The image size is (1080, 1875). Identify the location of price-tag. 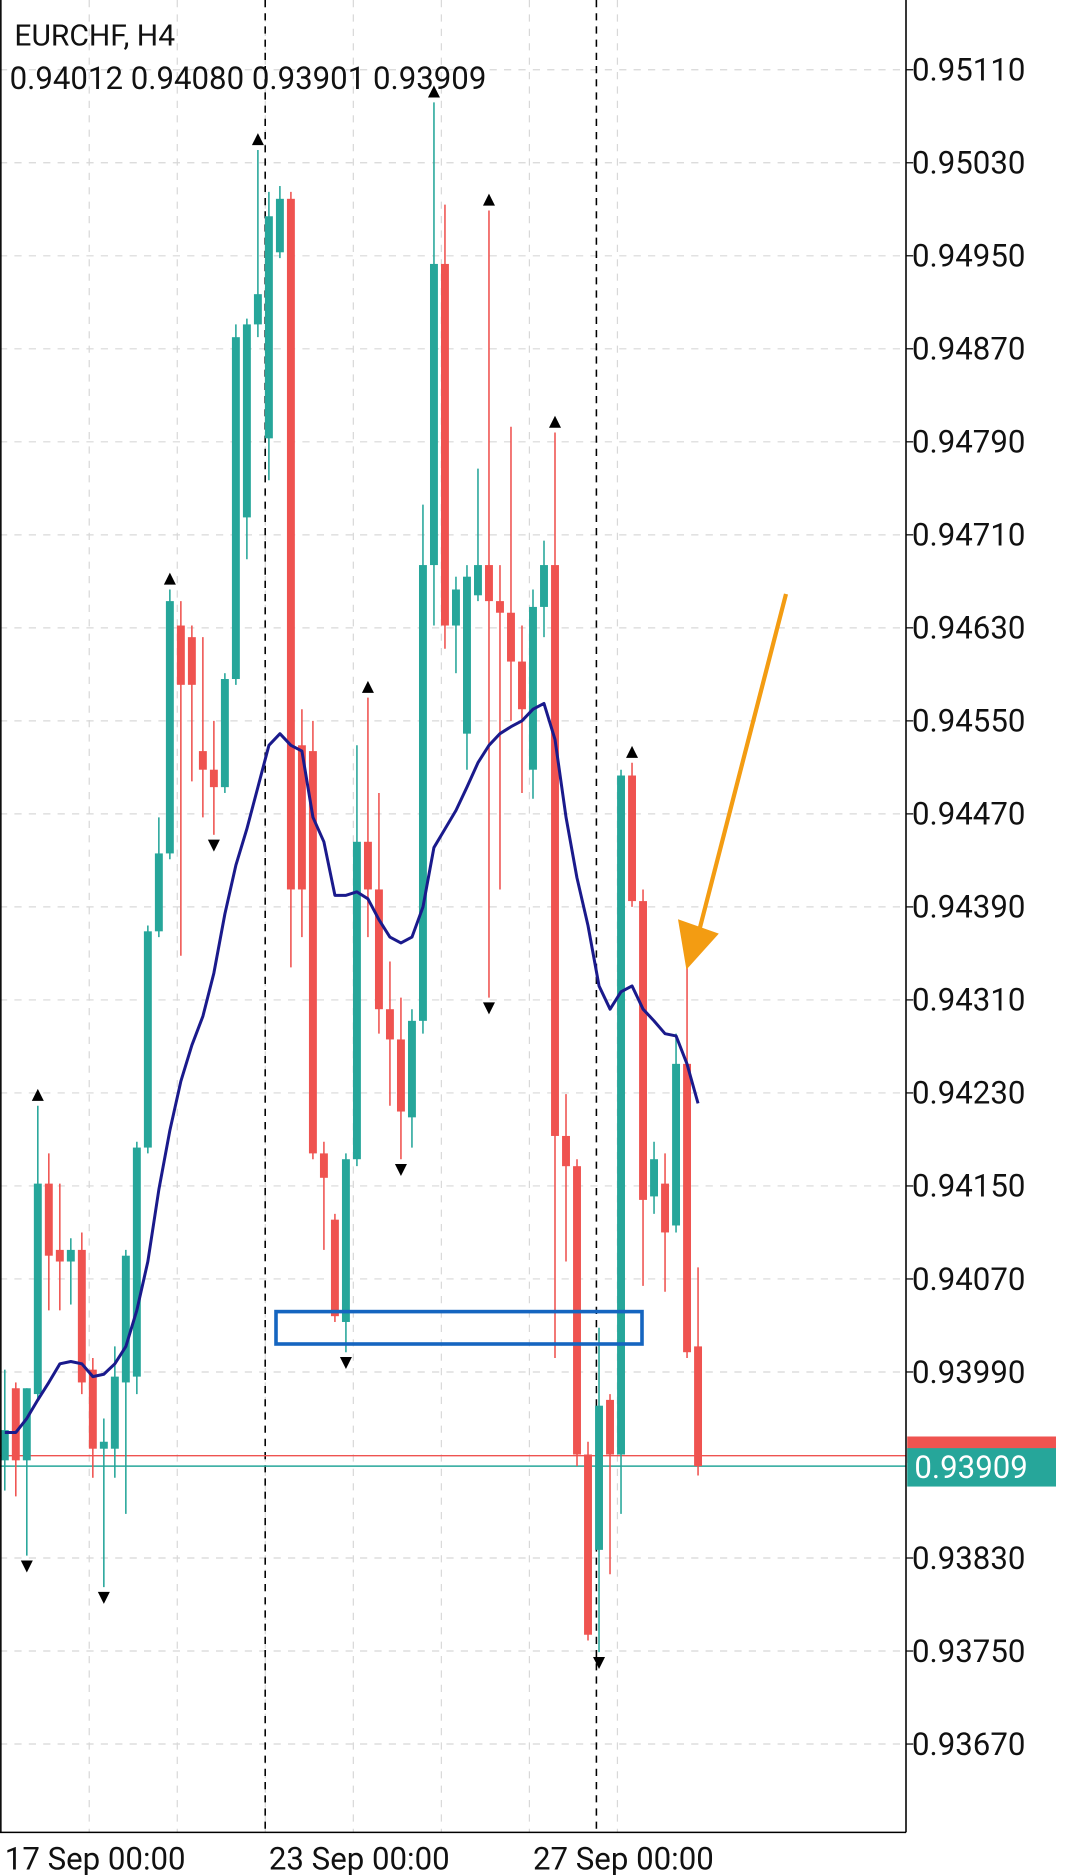
(981, 1467).